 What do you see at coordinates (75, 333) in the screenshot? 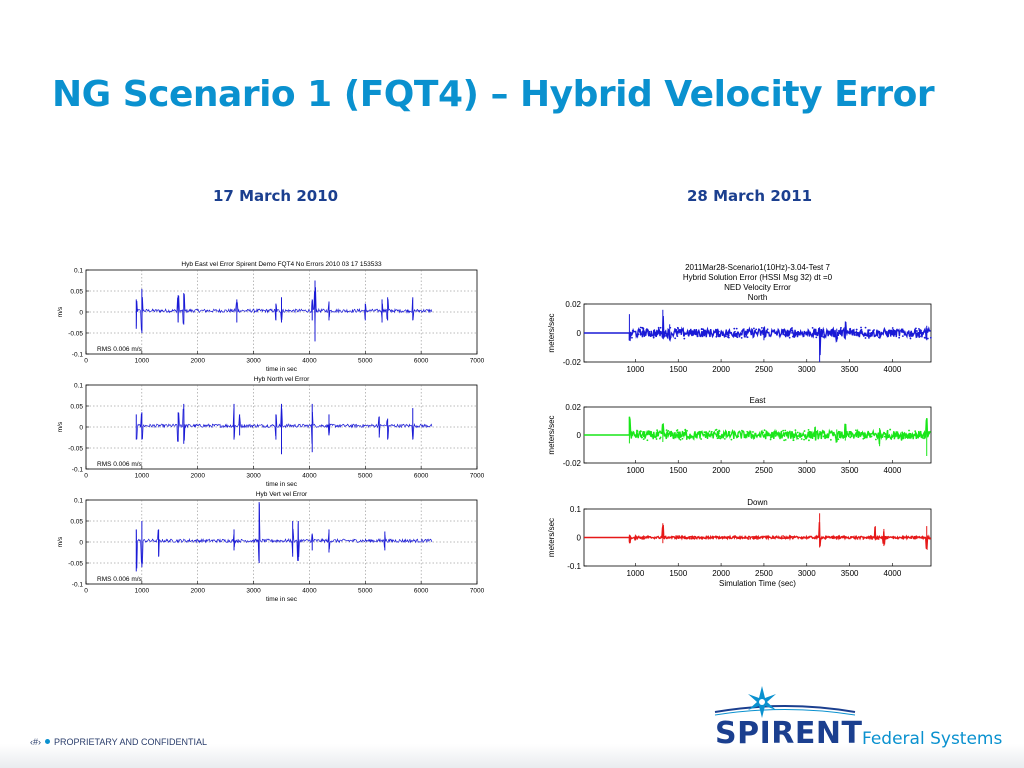
I see `y-tick-label: -0.05` at bounding box center [75, 333].